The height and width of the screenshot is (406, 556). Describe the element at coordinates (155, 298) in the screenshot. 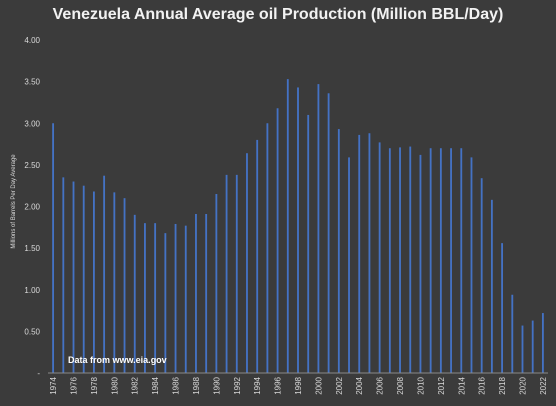

I see `bar-1984` at that location.